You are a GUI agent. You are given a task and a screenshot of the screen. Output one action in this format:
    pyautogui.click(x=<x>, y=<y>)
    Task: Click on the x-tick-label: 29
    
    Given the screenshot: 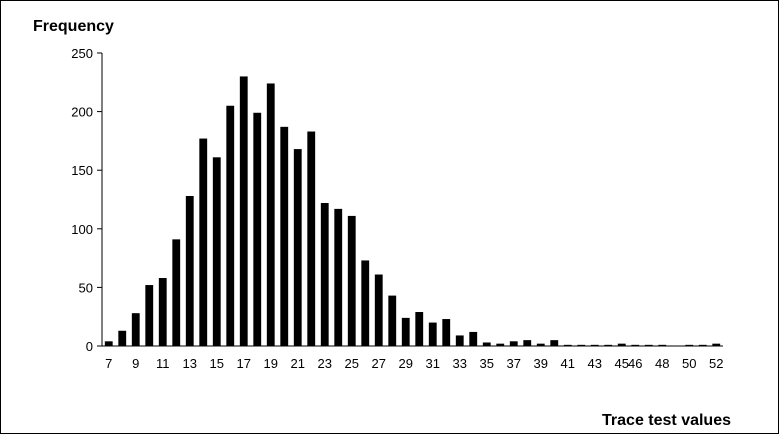 What is the action you would take?
    pyautogui.click(x=406, y=363)
    